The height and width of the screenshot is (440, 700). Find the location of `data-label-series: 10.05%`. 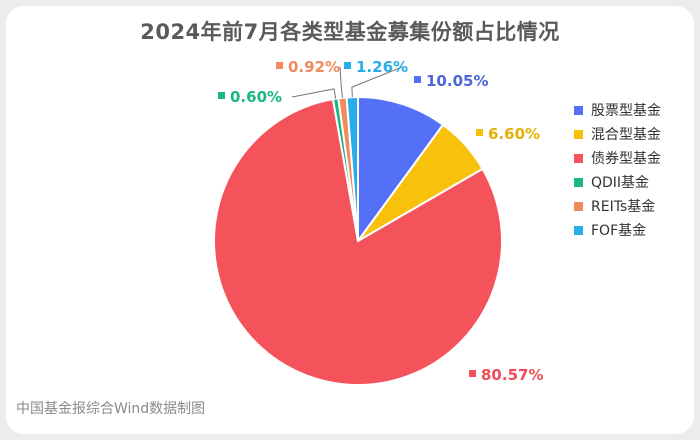

data-label-series: 10.05% is located at coordinates (457, 81).